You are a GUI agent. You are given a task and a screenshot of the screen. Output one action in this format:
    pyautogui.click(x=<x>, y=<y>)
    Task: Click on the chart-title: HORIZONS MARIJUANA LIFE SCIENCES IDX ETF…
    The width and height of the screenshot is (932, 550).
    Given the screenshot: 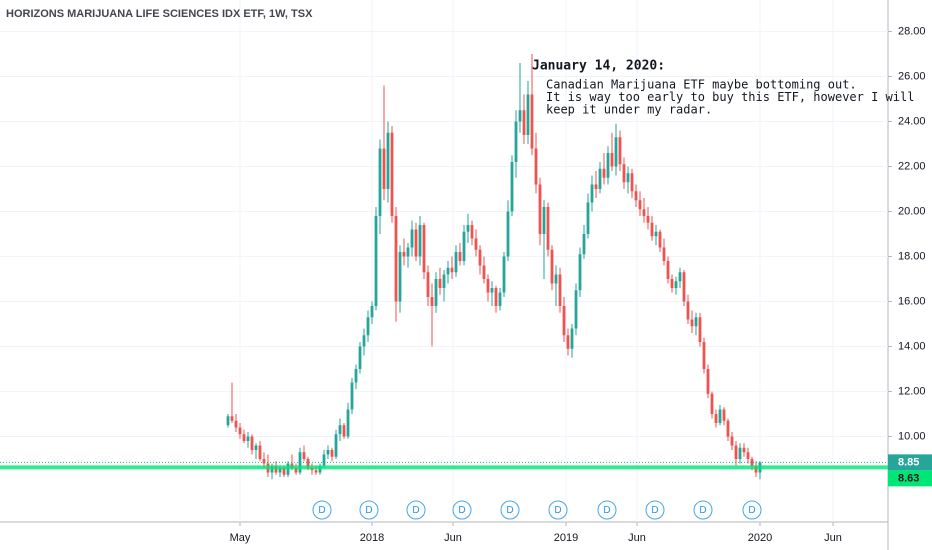 What is the action you would take?
    pyautogui.click(x=159, y=14)
    